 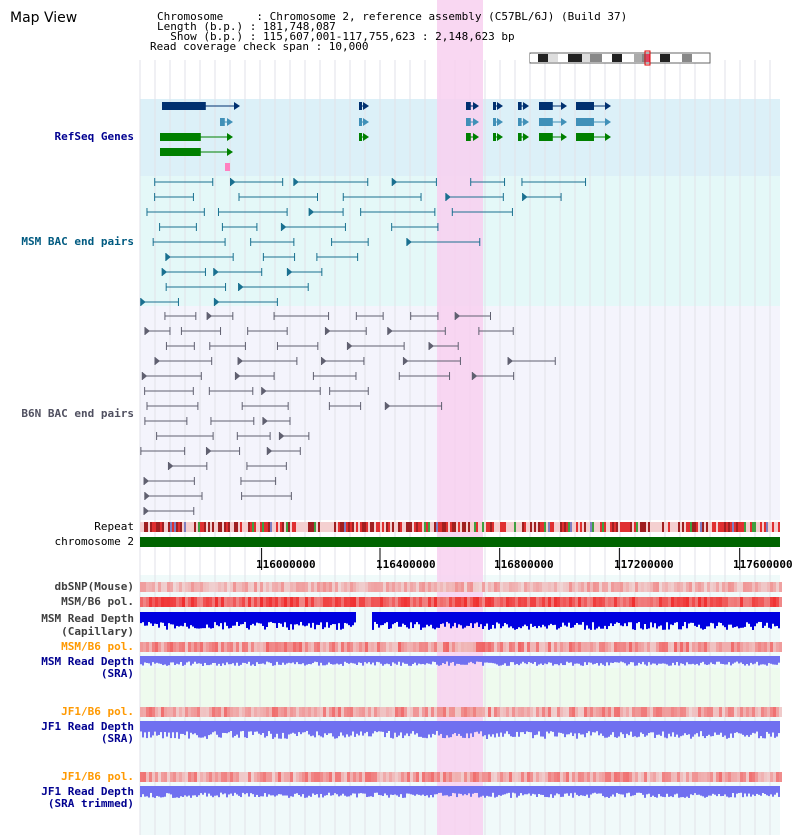 What do you see at coordinates (87, 661) in the screenshot?
I see `track-label-msm-depth-sra: MSM Read Depth` at bounding box center [87, 661].